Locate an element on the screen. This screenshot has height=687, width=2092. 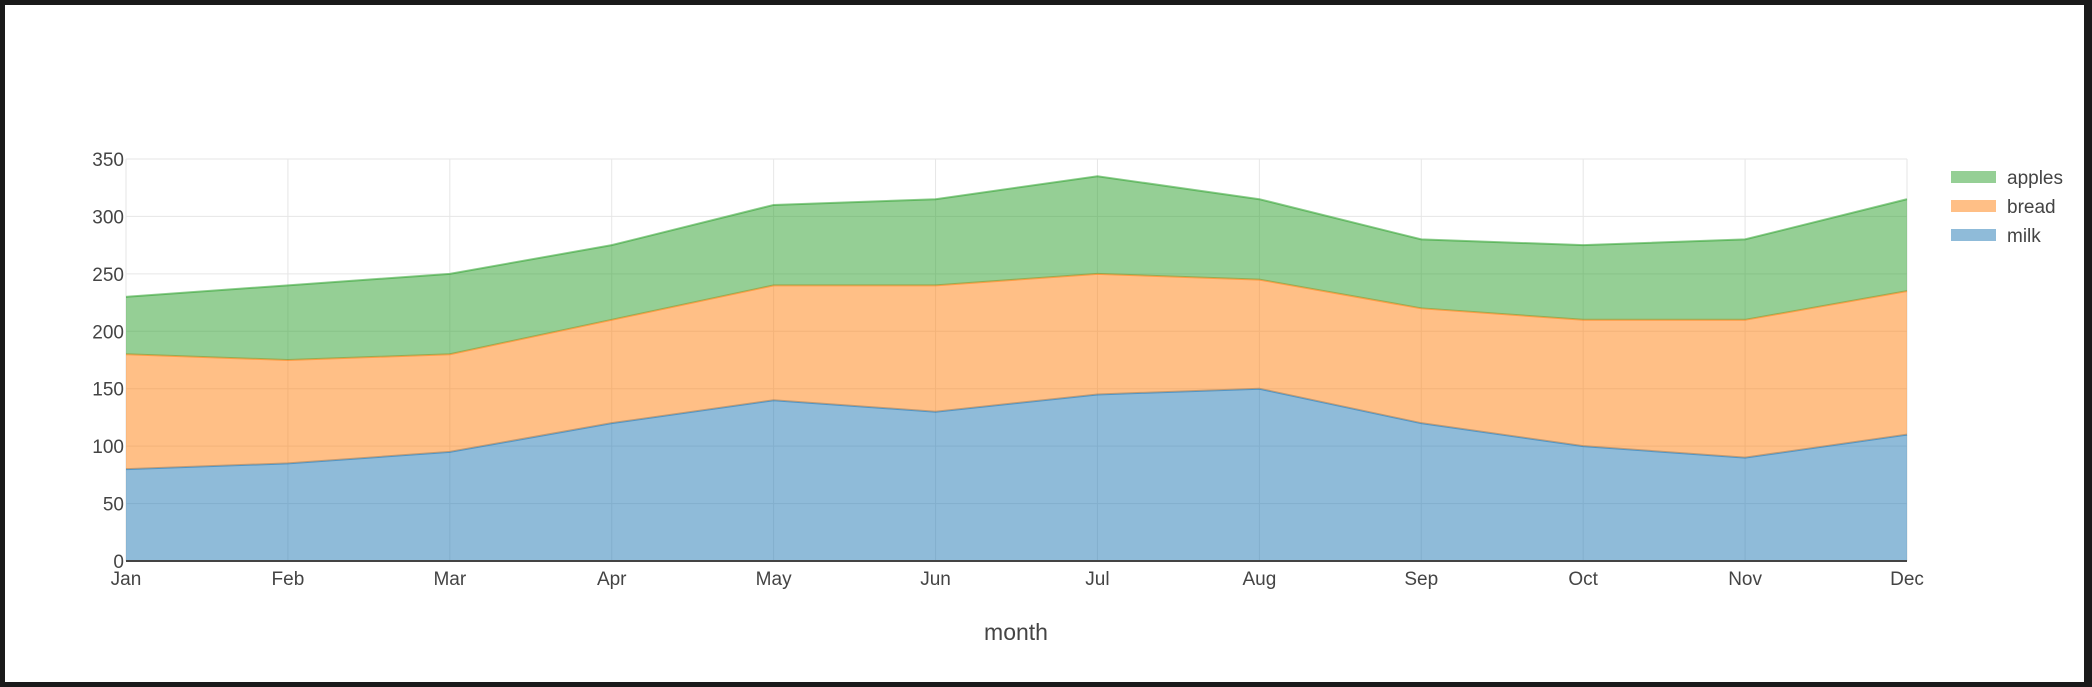
x-axis-title: month is located at coordinates (1016, 632).